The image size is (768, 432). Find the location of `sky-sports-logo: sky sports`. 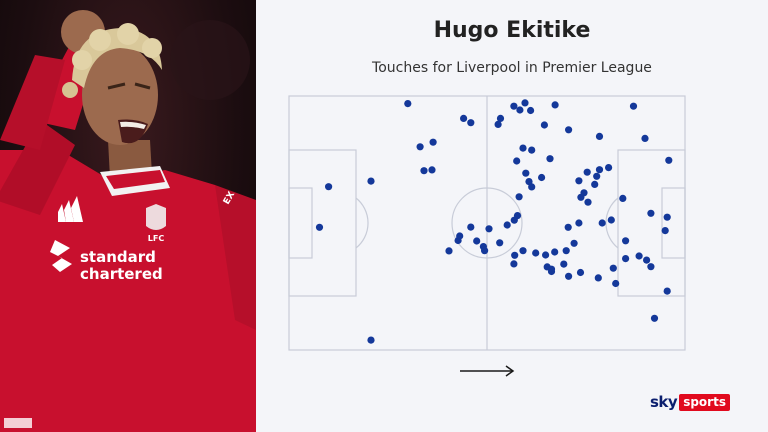

sky-sports-logo: sky sports is located at coordinates (690, 402).